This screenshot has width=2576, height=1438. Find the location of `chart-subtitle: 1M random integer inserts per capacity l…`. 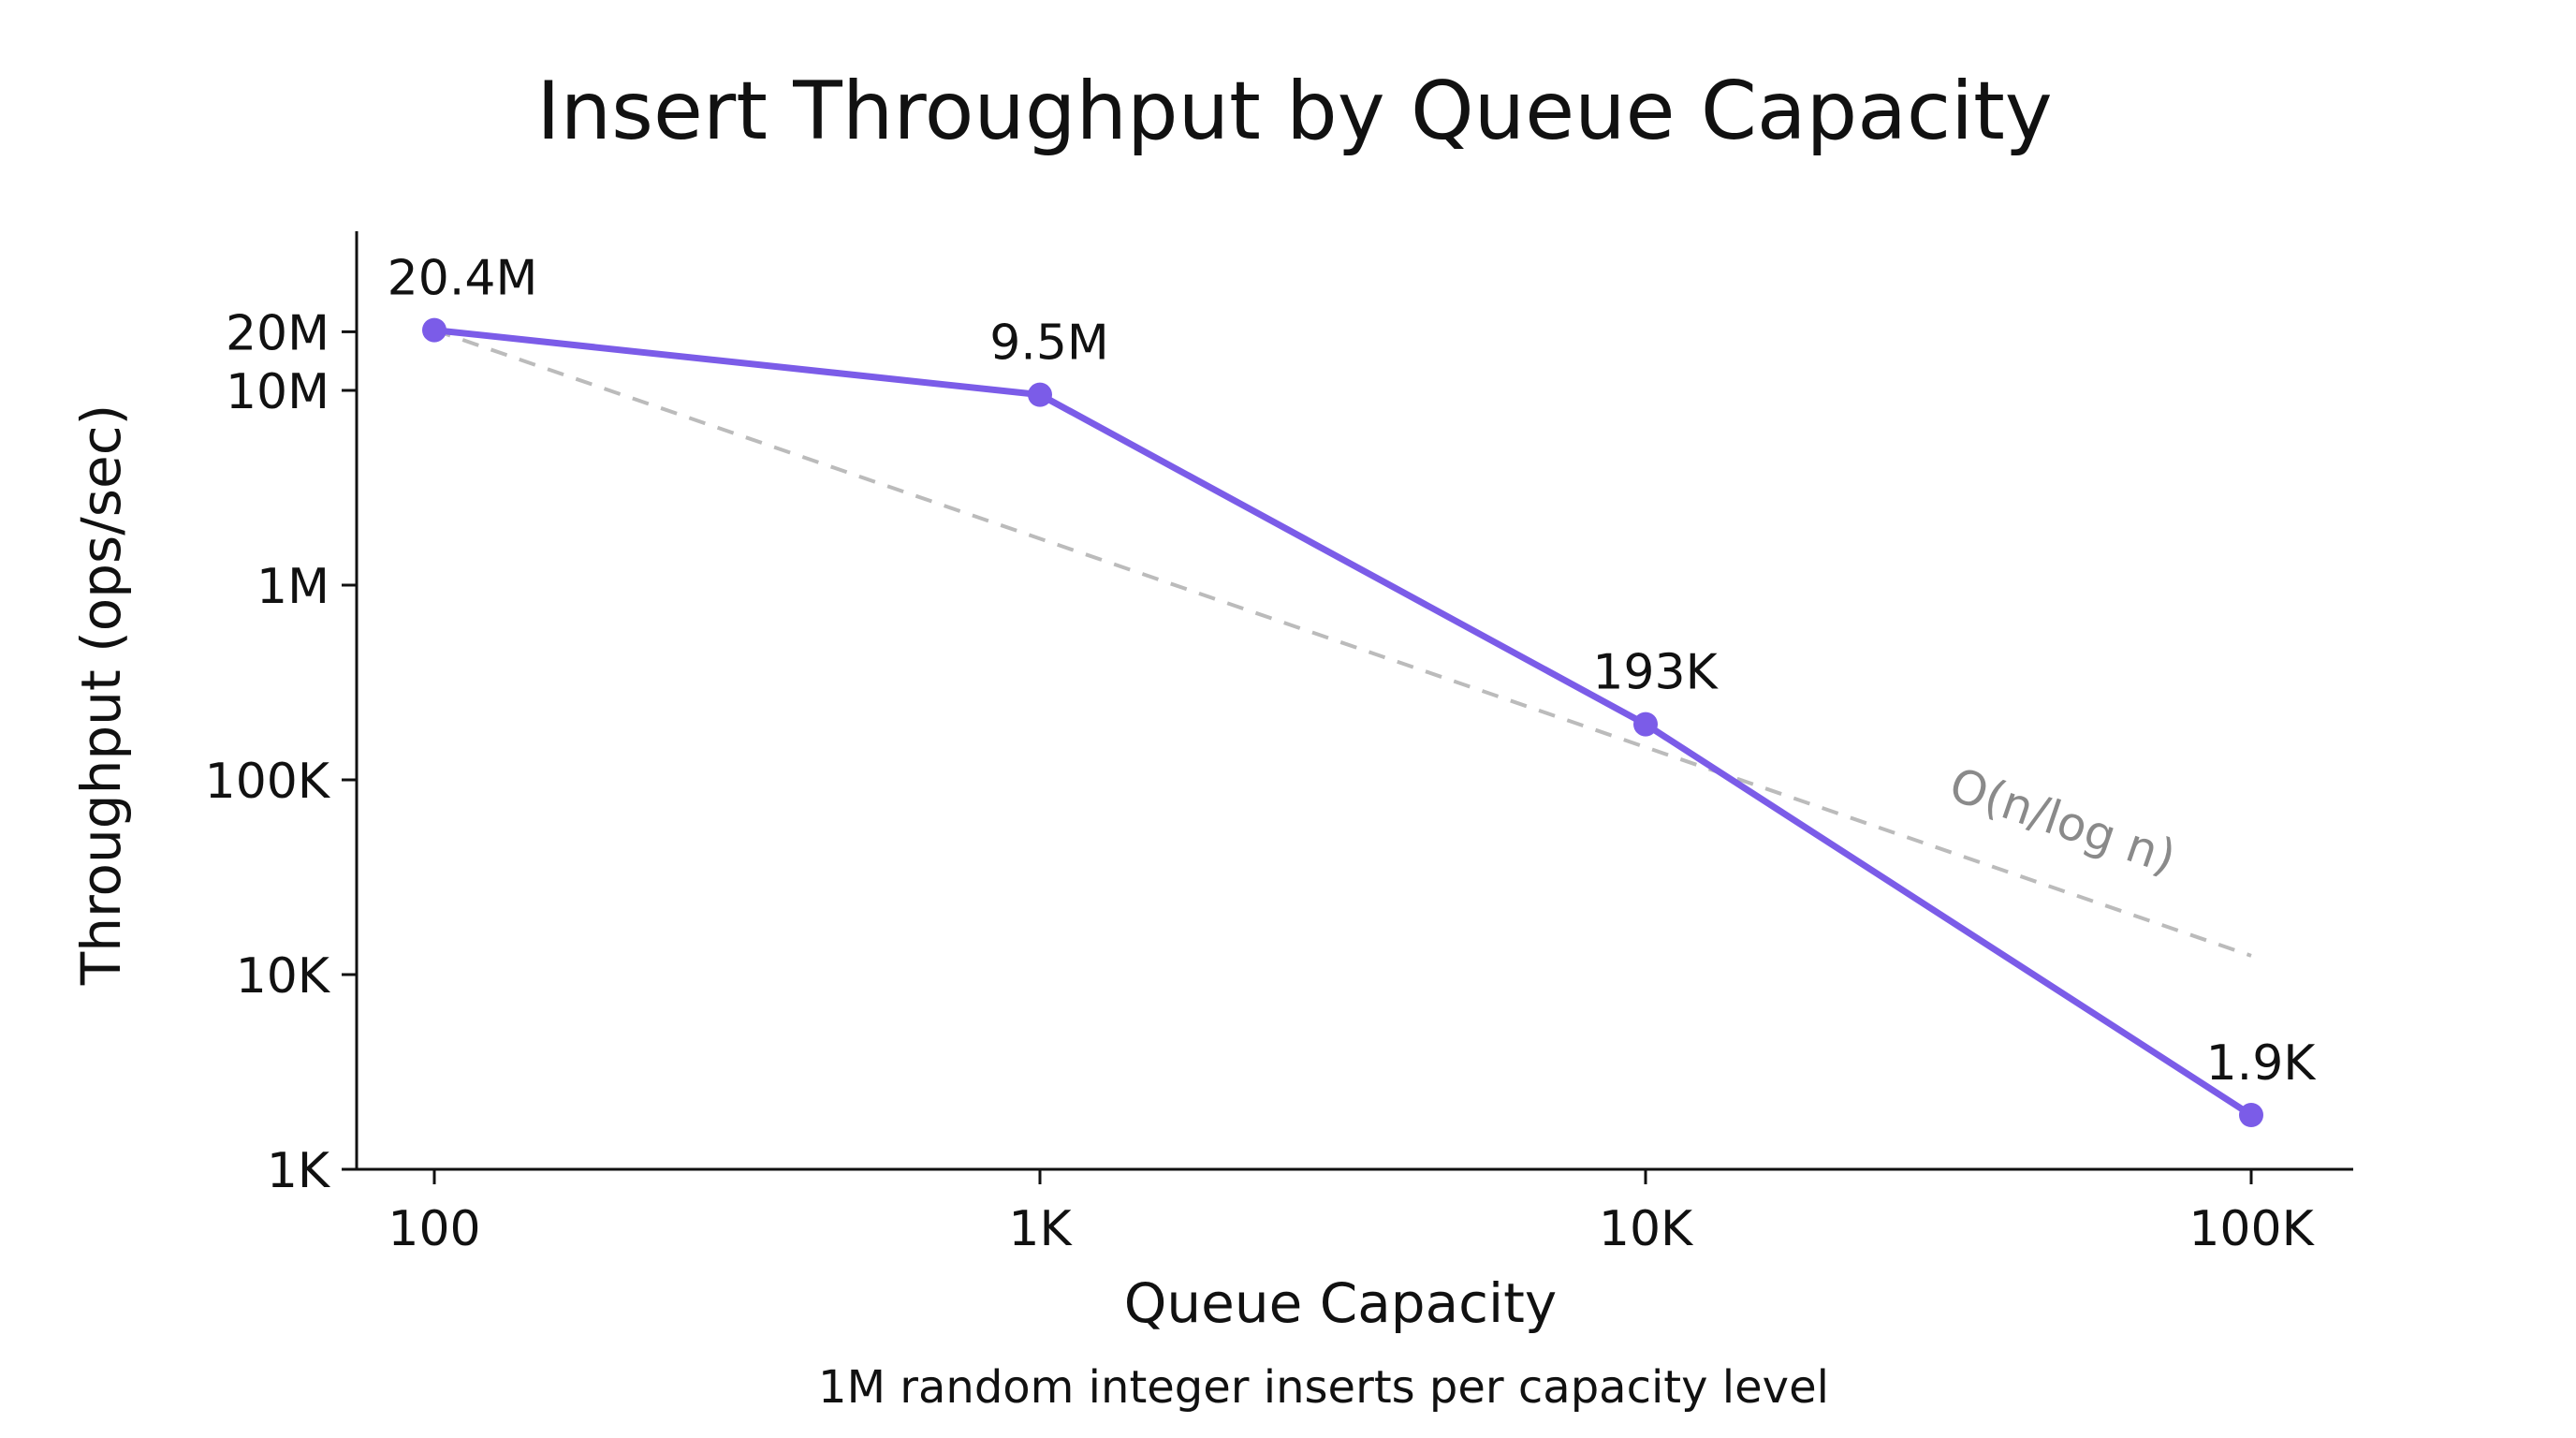

chart-subtitle: 1M random integer inserts per capacity l… is located at coordinates (1323, 1387).